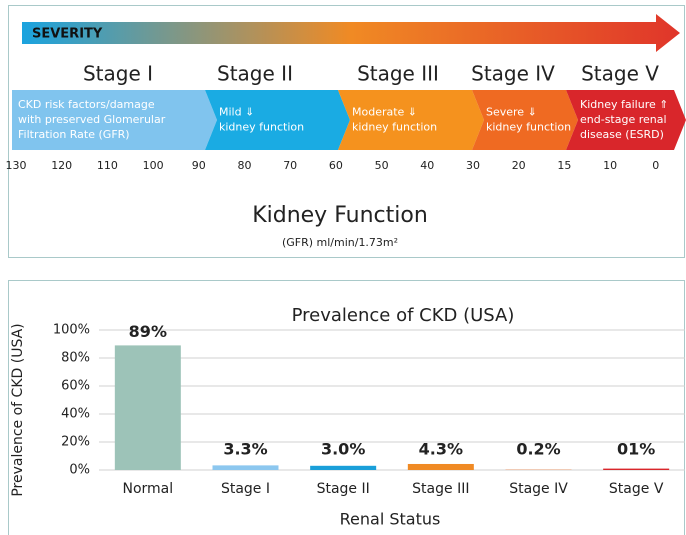 The width and height of the screenshot is (686, 535). I want to click on scale-label: 70, so click(290, 165).